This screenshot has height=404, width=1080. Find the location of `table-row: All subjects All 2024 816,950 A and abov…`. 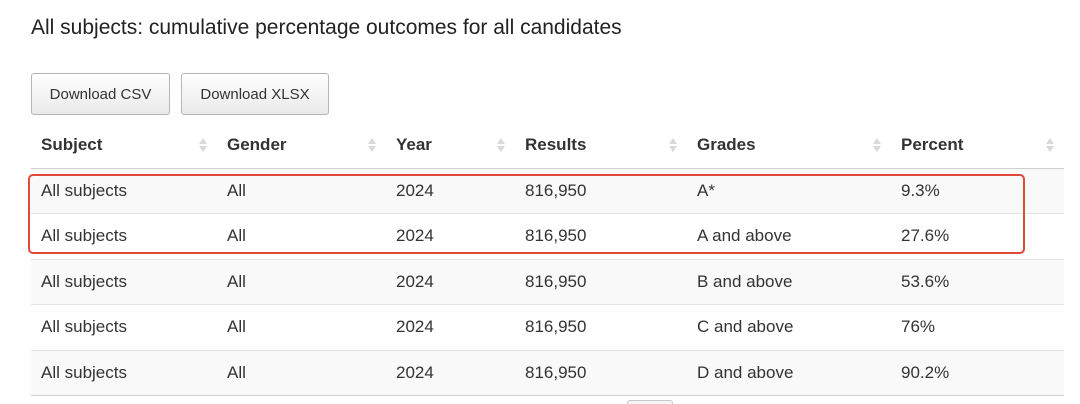

table-row: All subjects All 2024 816,950 A and abov… is located at coordinates (547, 236).